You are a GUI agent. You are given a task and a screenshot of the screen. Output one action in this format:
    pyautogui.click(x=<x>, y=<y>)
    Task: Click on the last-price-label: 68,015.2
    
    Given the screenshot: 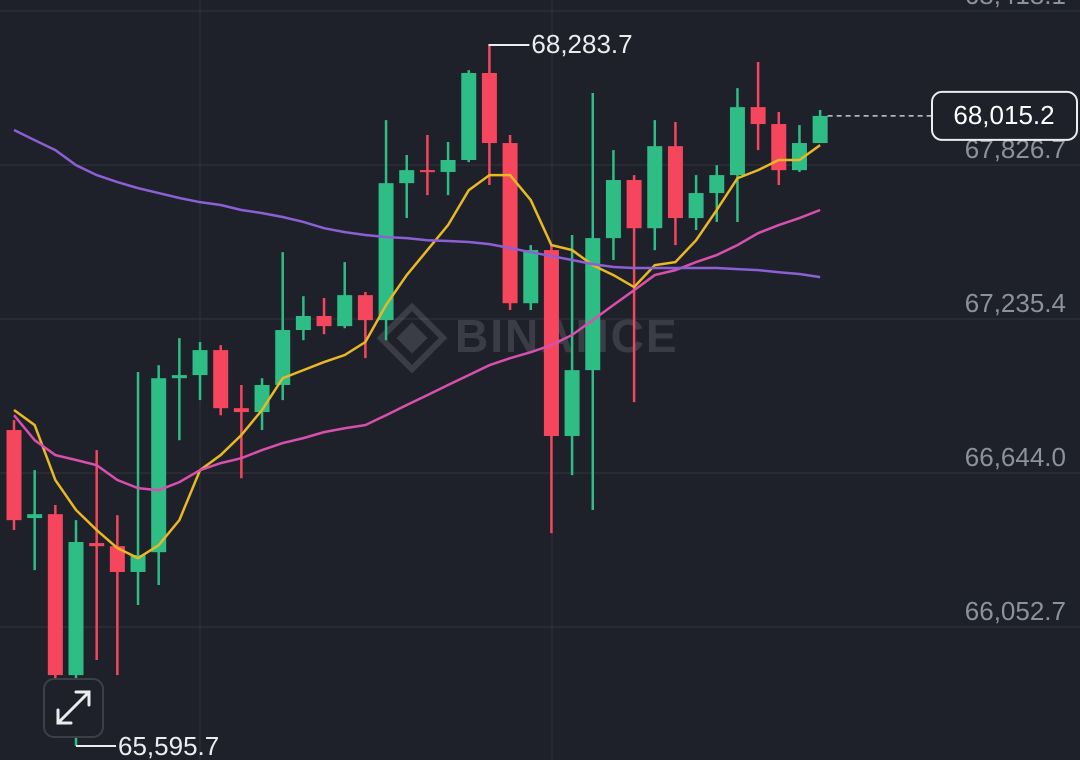 What is the action you would take?
    pyautogui.click(x=1003, y=115)
    